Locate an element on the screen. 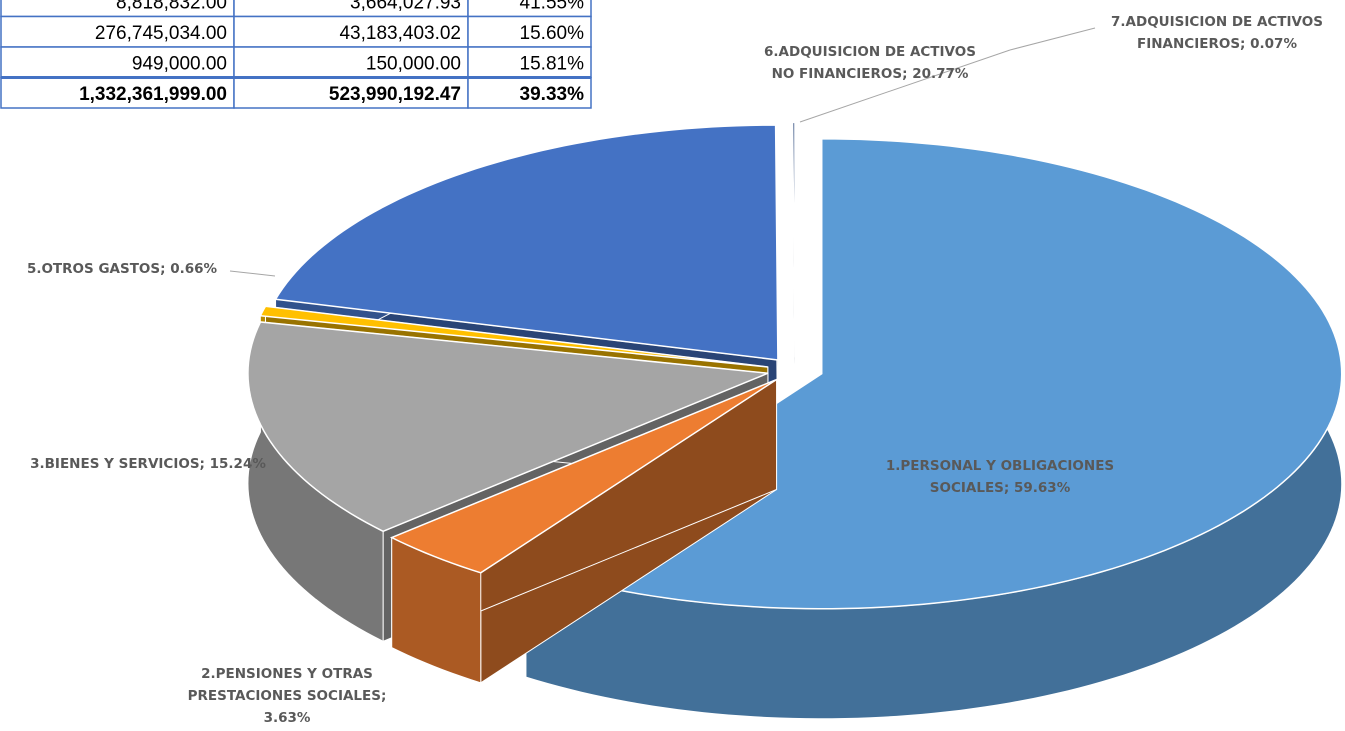  slice-label: 3.BIENES Y SERVICIOS; 15.24% is located at coordinates (148, 464).